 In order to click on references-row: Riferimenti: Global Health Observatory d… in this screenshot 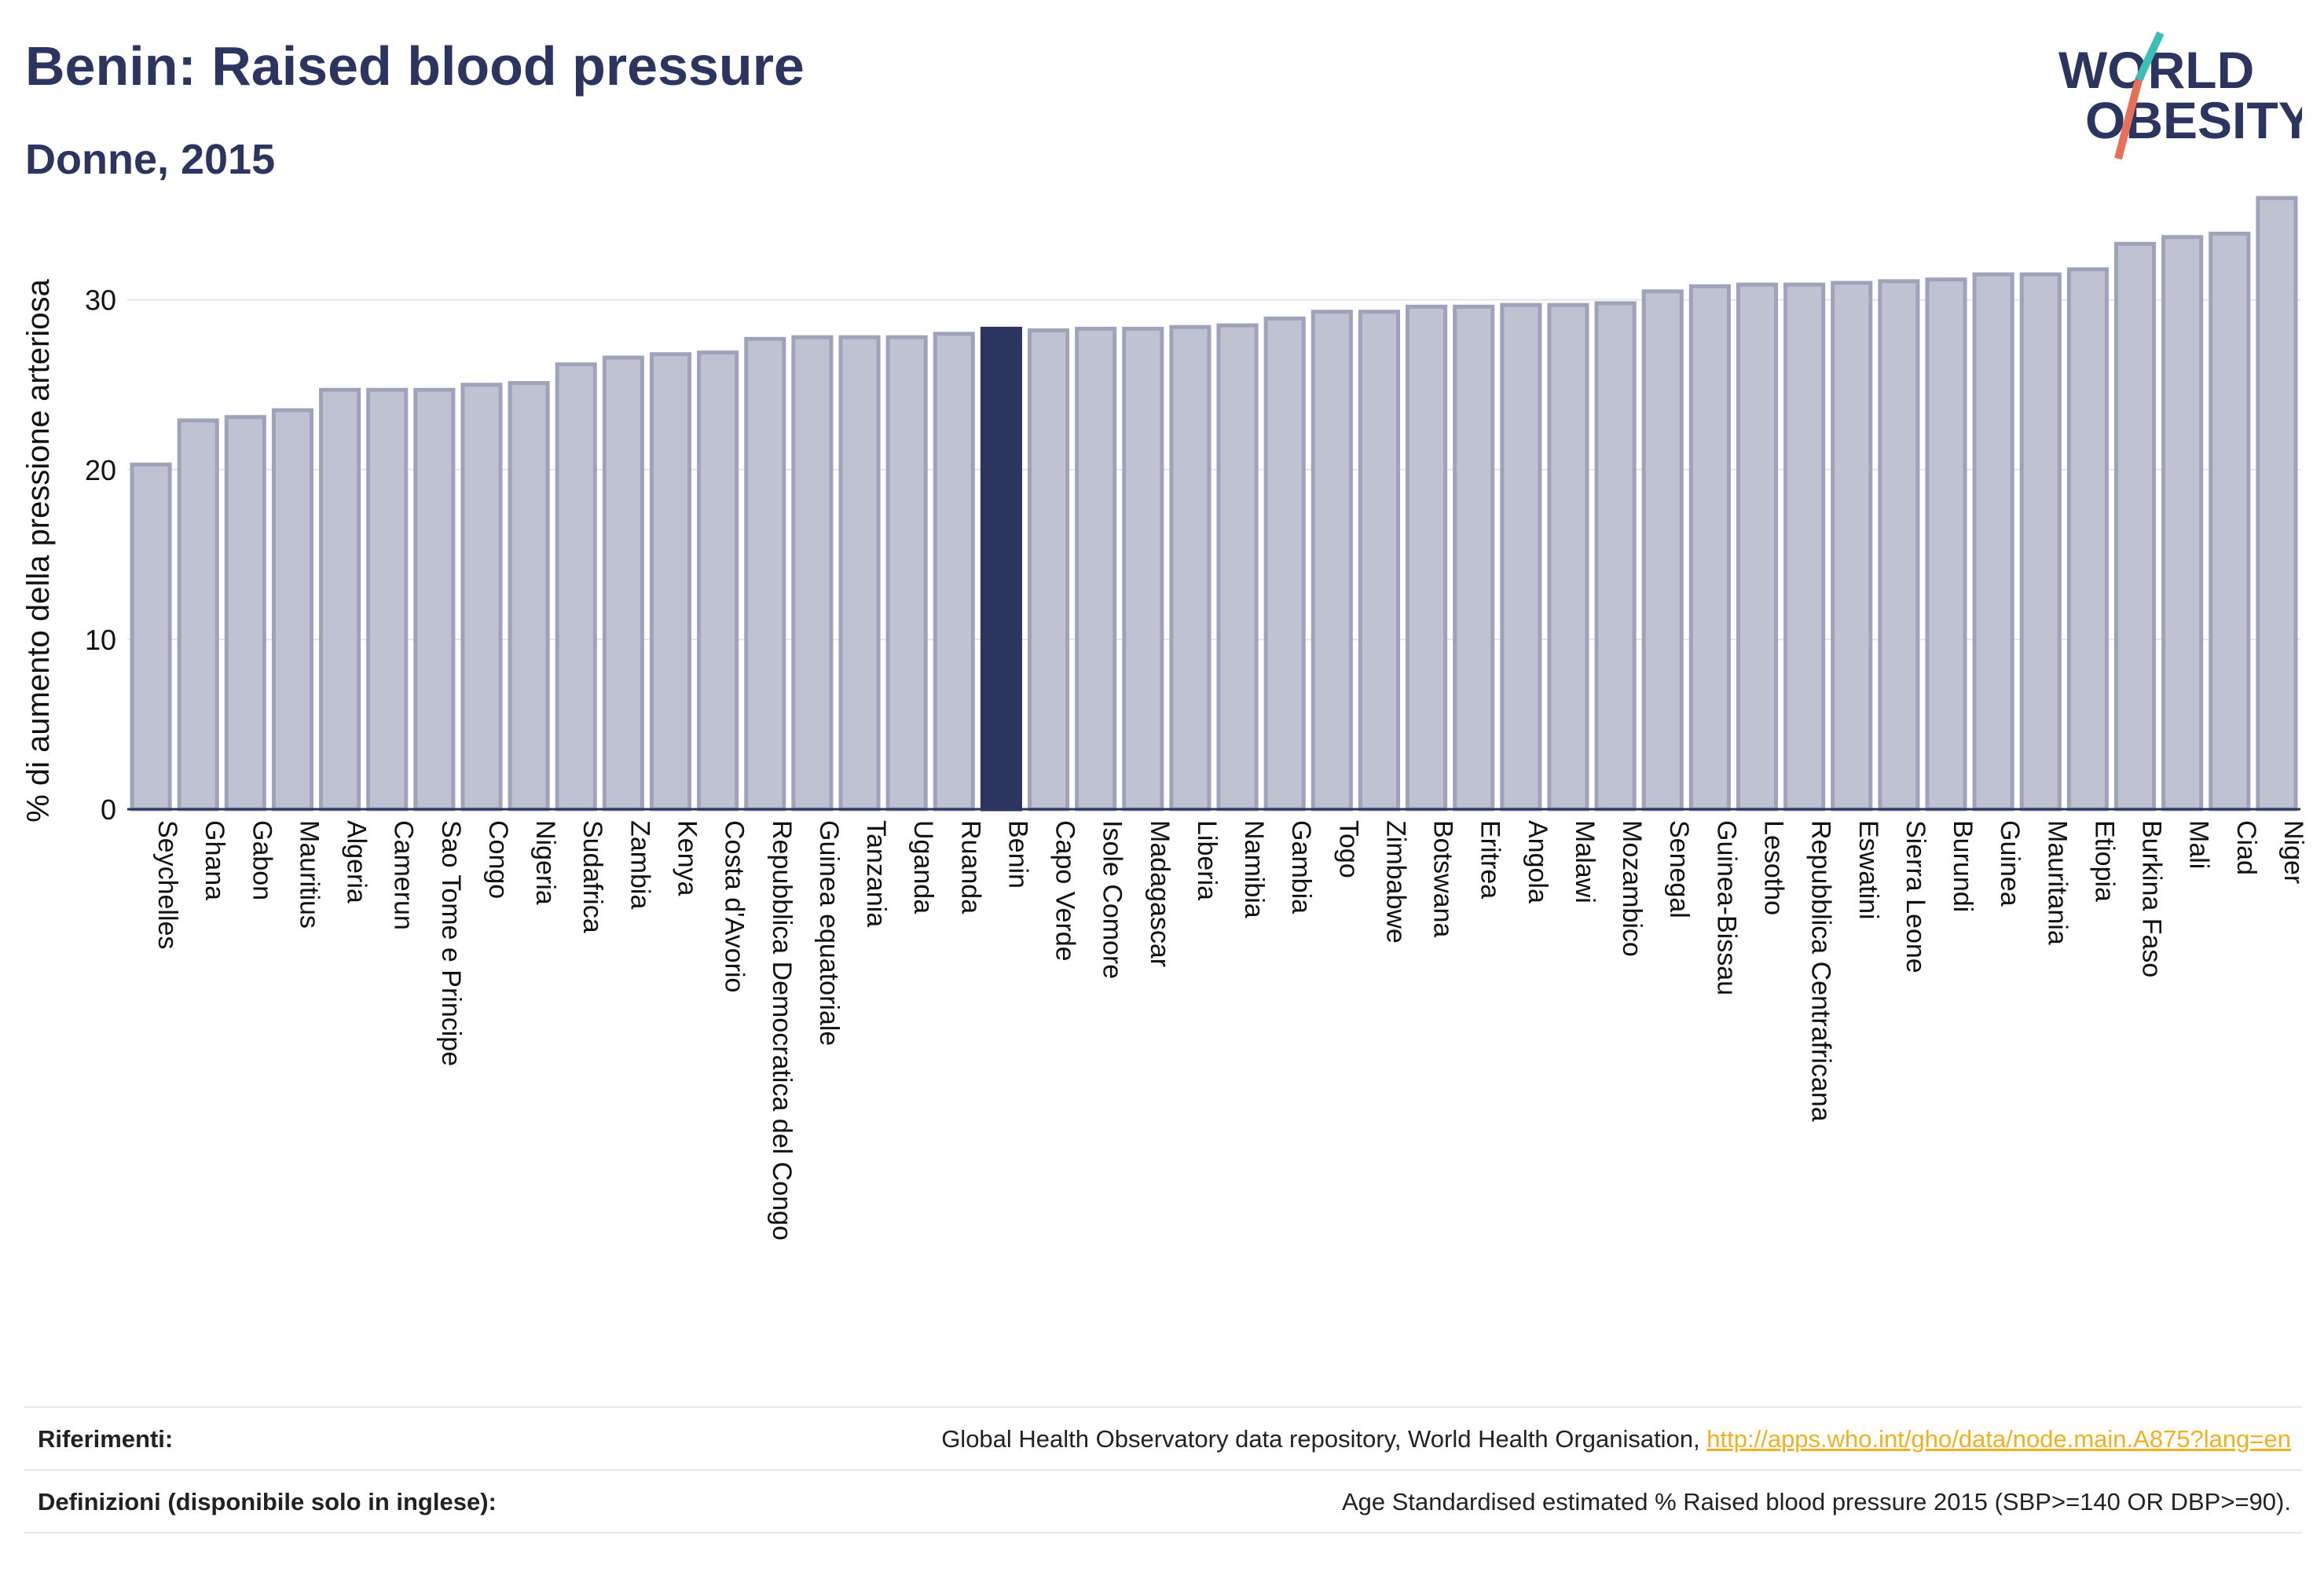, I will do `click(1163, 1438)`.